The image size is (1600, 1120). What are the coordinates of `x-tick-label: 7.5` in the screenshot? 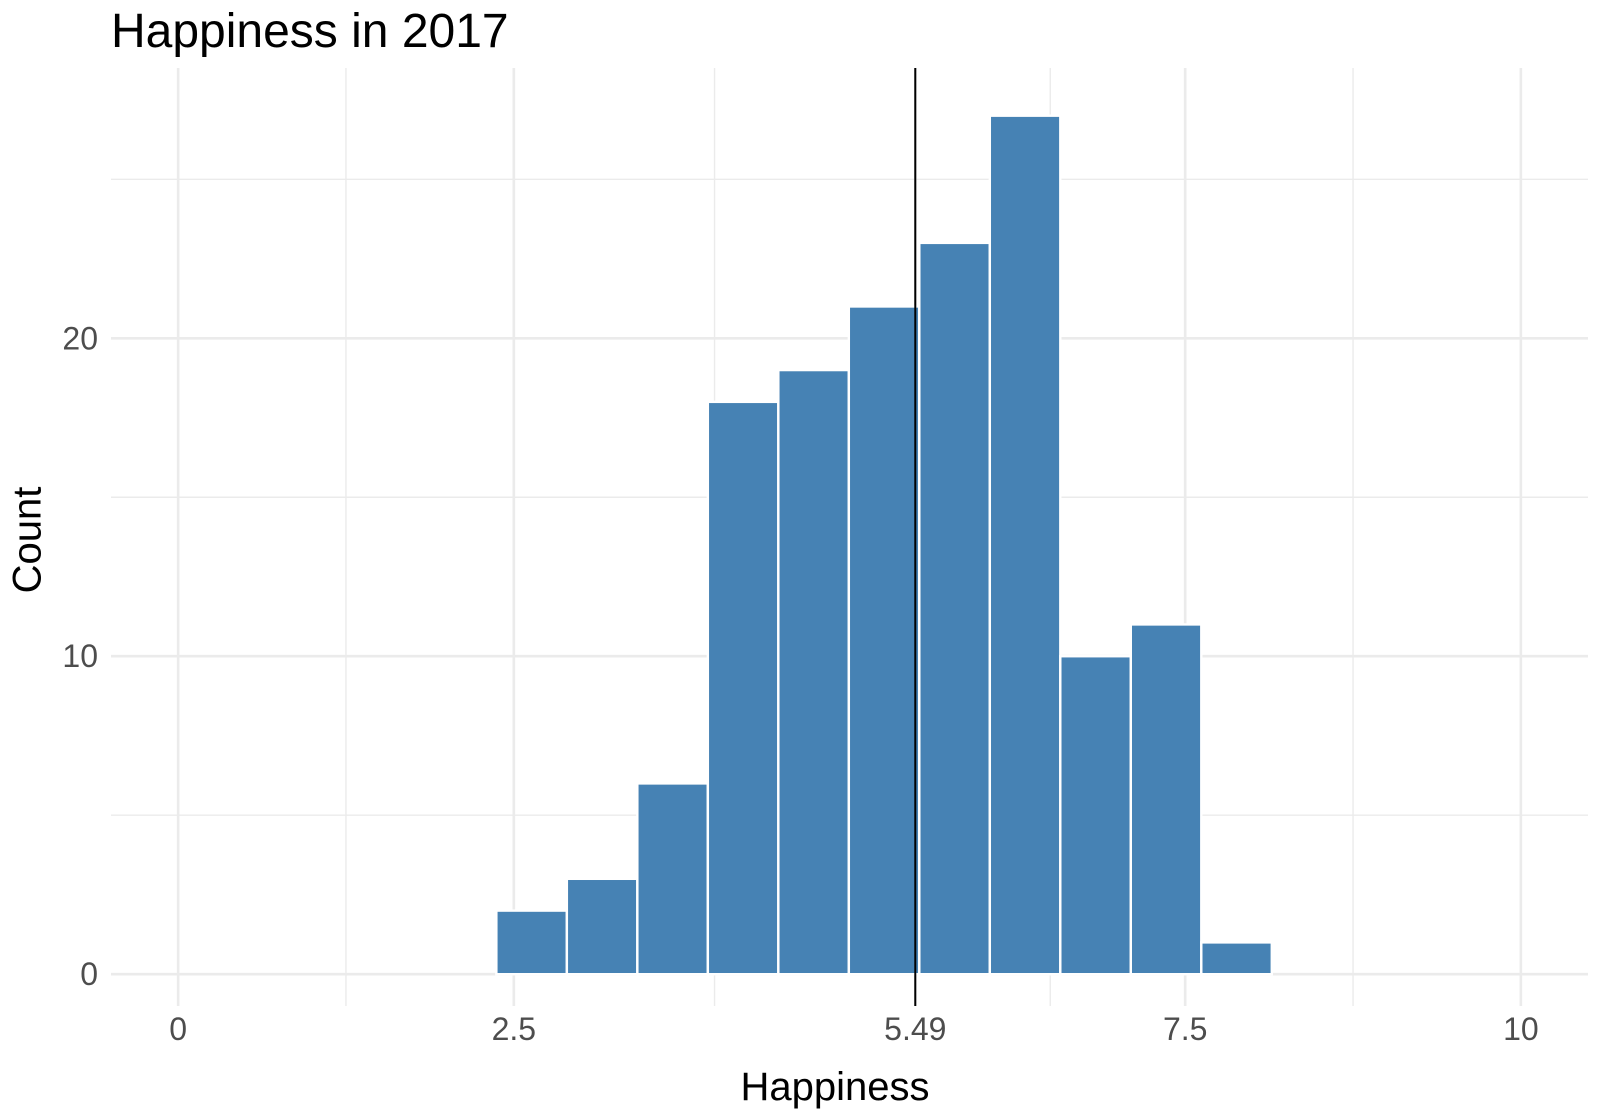 It's located at (1185, 1029).